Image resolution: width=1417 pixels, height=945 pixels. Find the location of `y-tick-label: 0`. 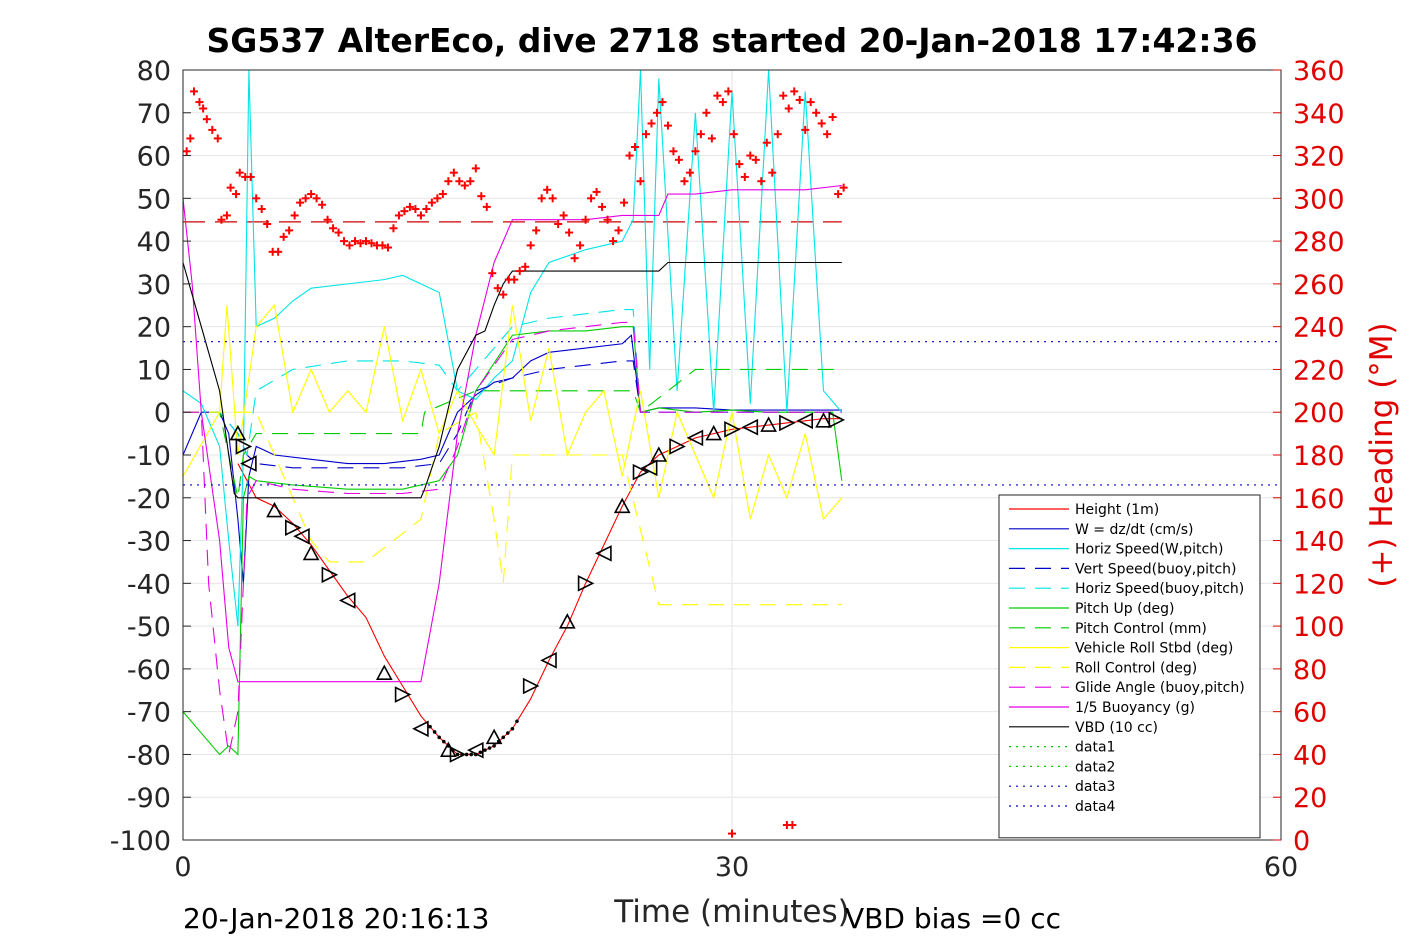

y-tick-label: 0 is located at coordinates (162, 413).